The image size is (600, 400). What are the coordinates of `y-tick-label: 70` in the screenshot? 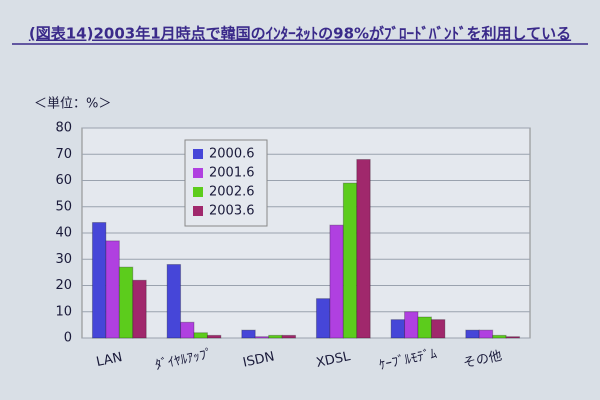 It's located at (63, 154).